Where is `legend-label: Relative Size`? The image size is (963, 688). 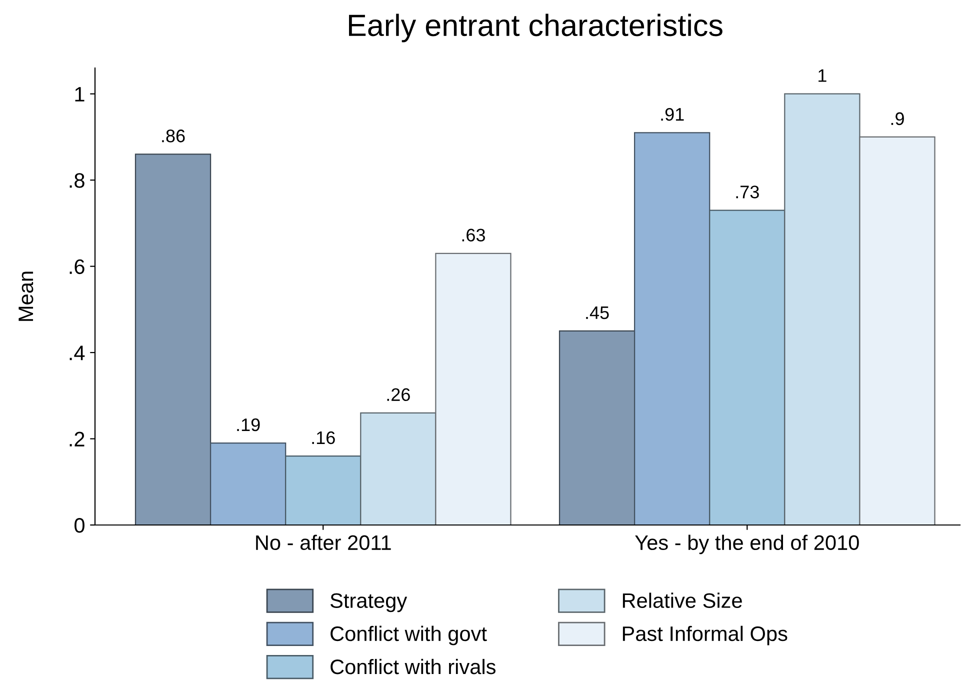
legend-label: Relative Size is located at coordinates (682, 600).